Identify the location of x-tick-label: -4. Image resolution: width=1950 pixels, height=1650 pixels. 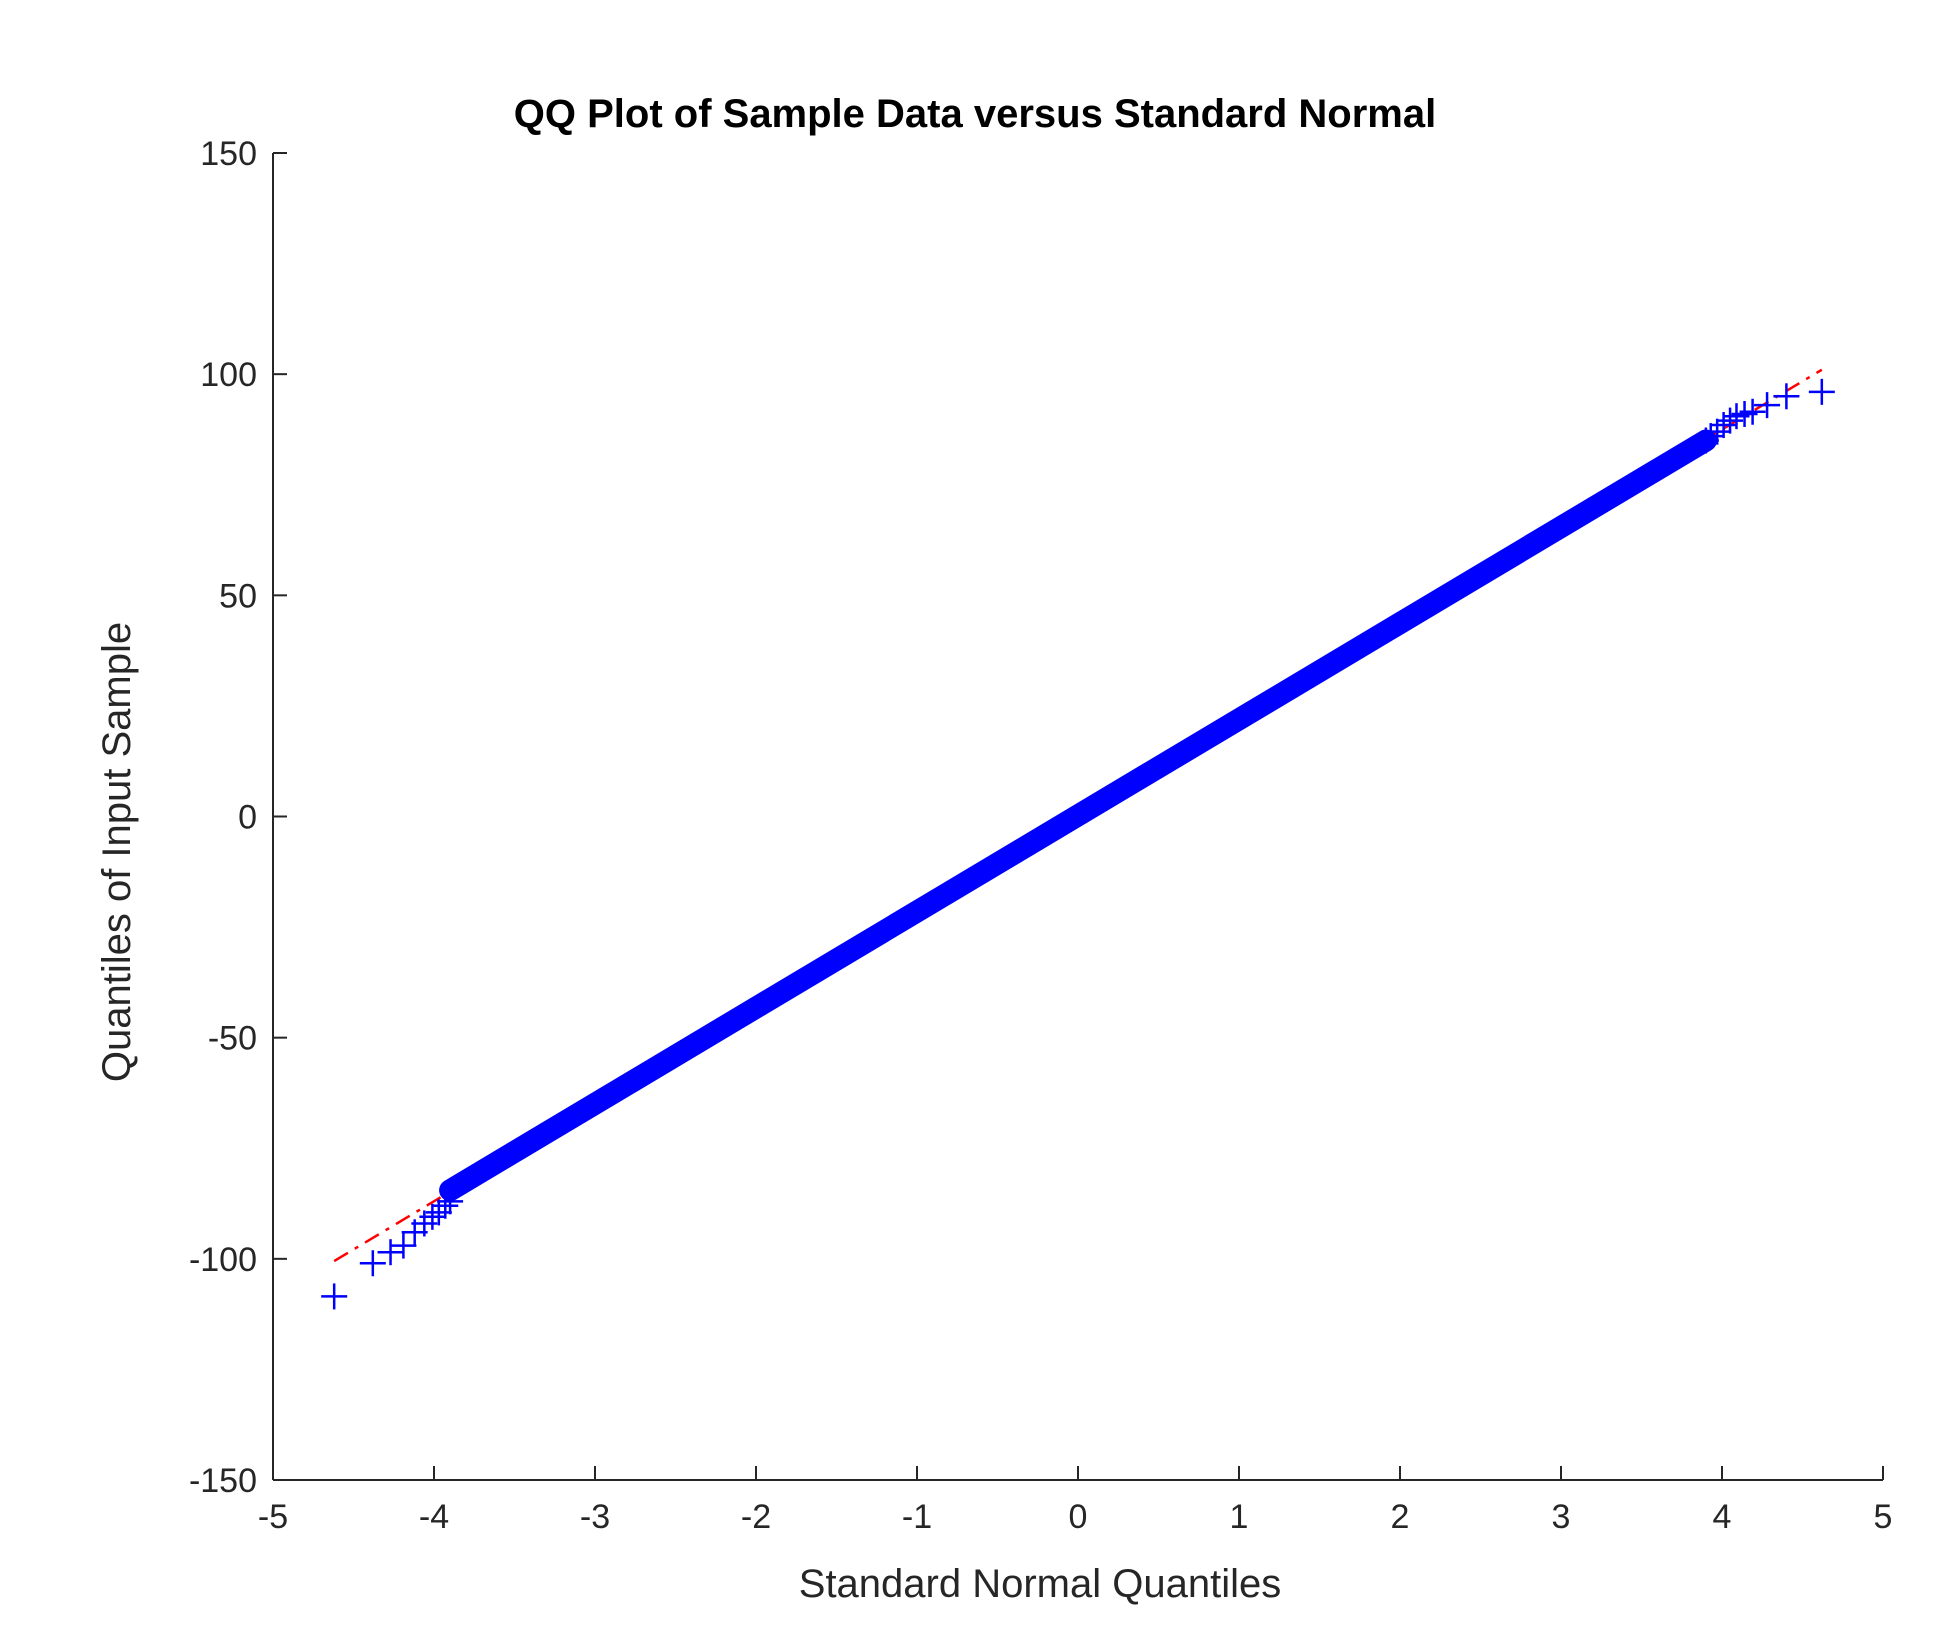
(434, 1517).